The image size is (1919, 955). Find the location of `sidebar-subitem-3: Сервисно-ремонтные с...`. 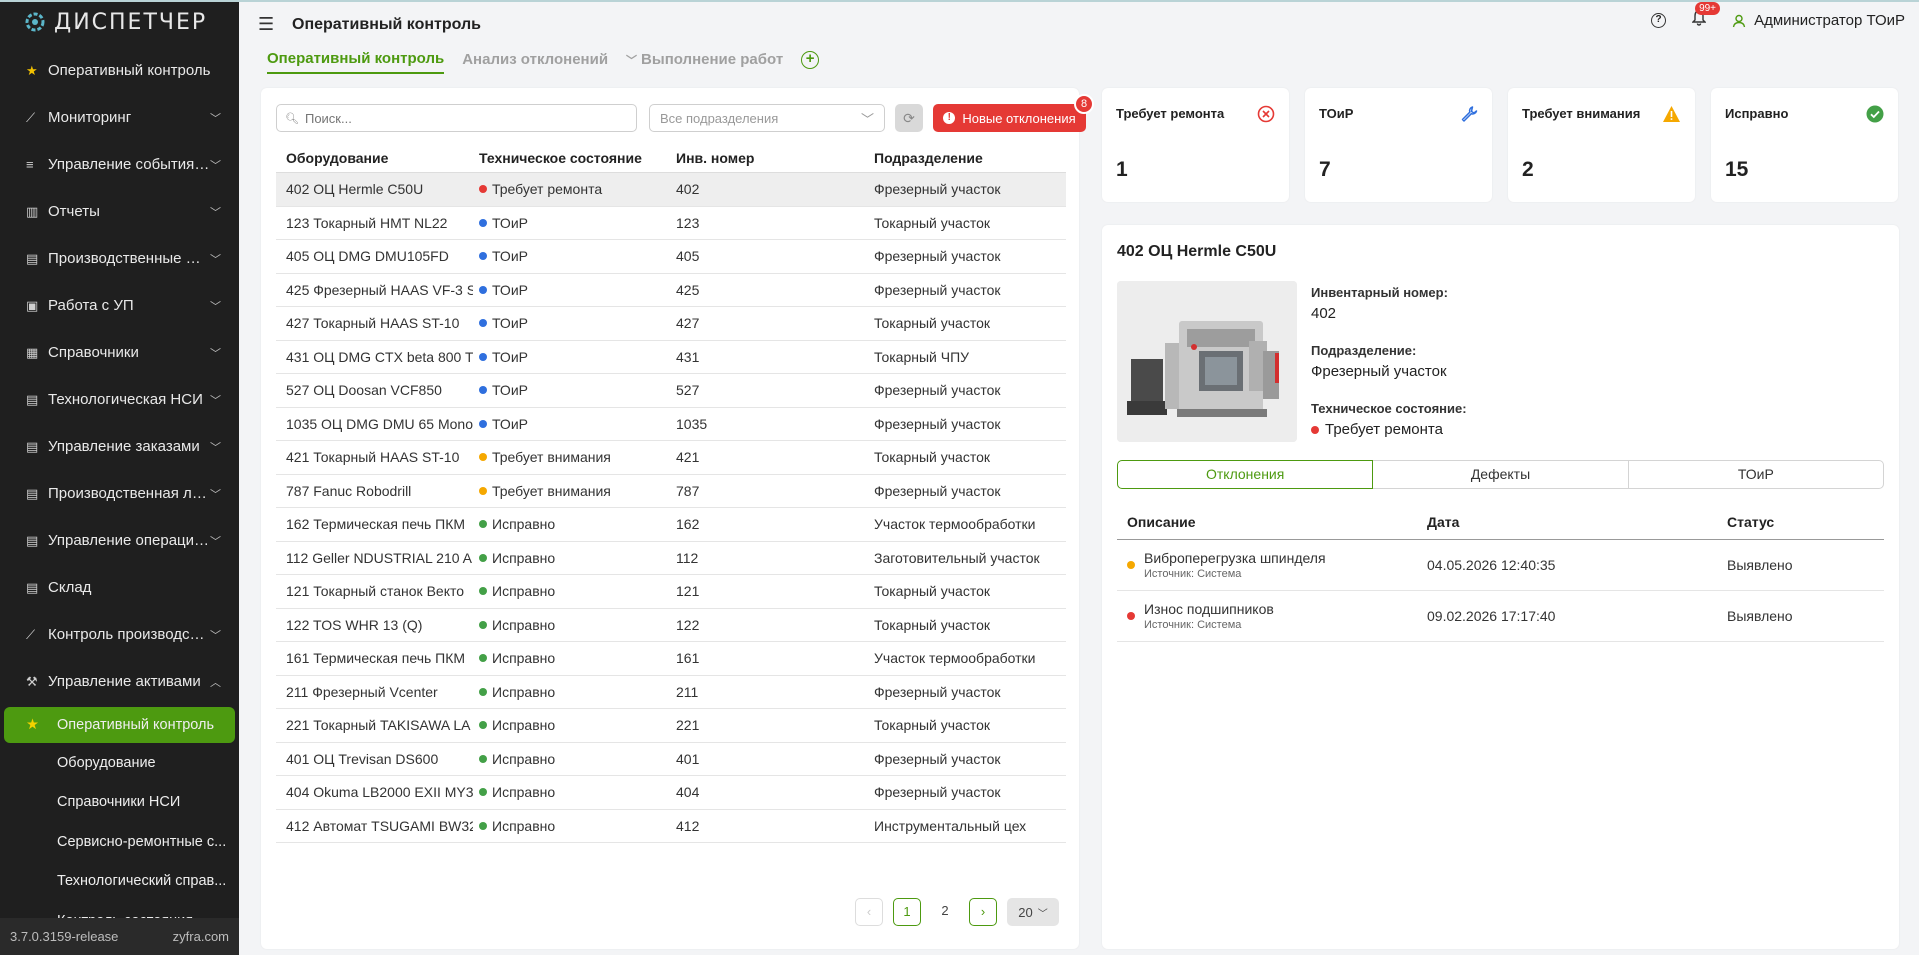

sidebar-subitem-3: Сервисно-ремонтные с... is located at coordinates (119, 842).